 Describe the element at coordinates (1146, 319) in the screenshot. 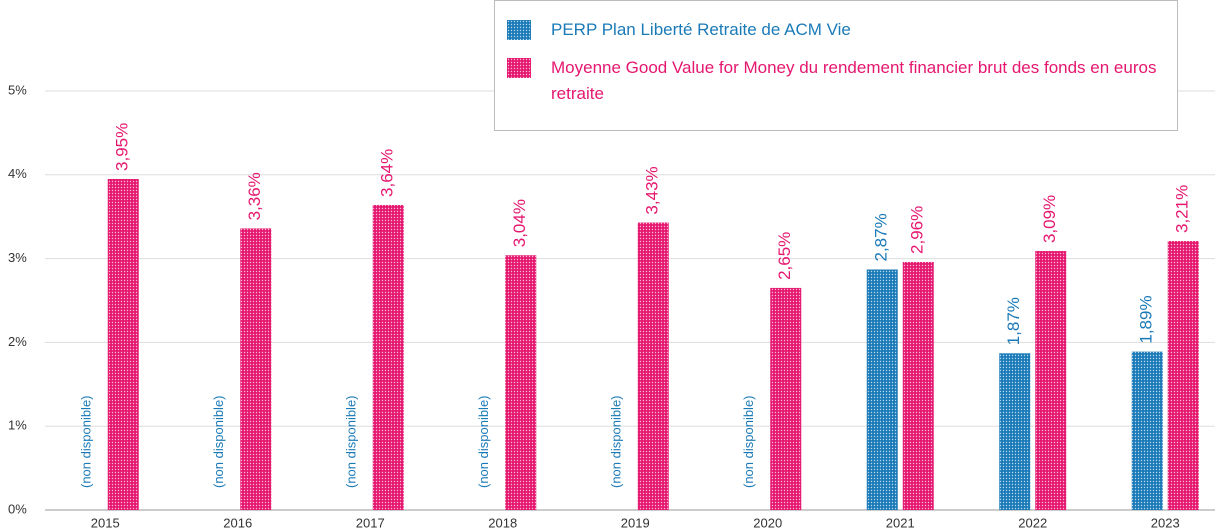

I see `data-label: 1,89%` at that location.